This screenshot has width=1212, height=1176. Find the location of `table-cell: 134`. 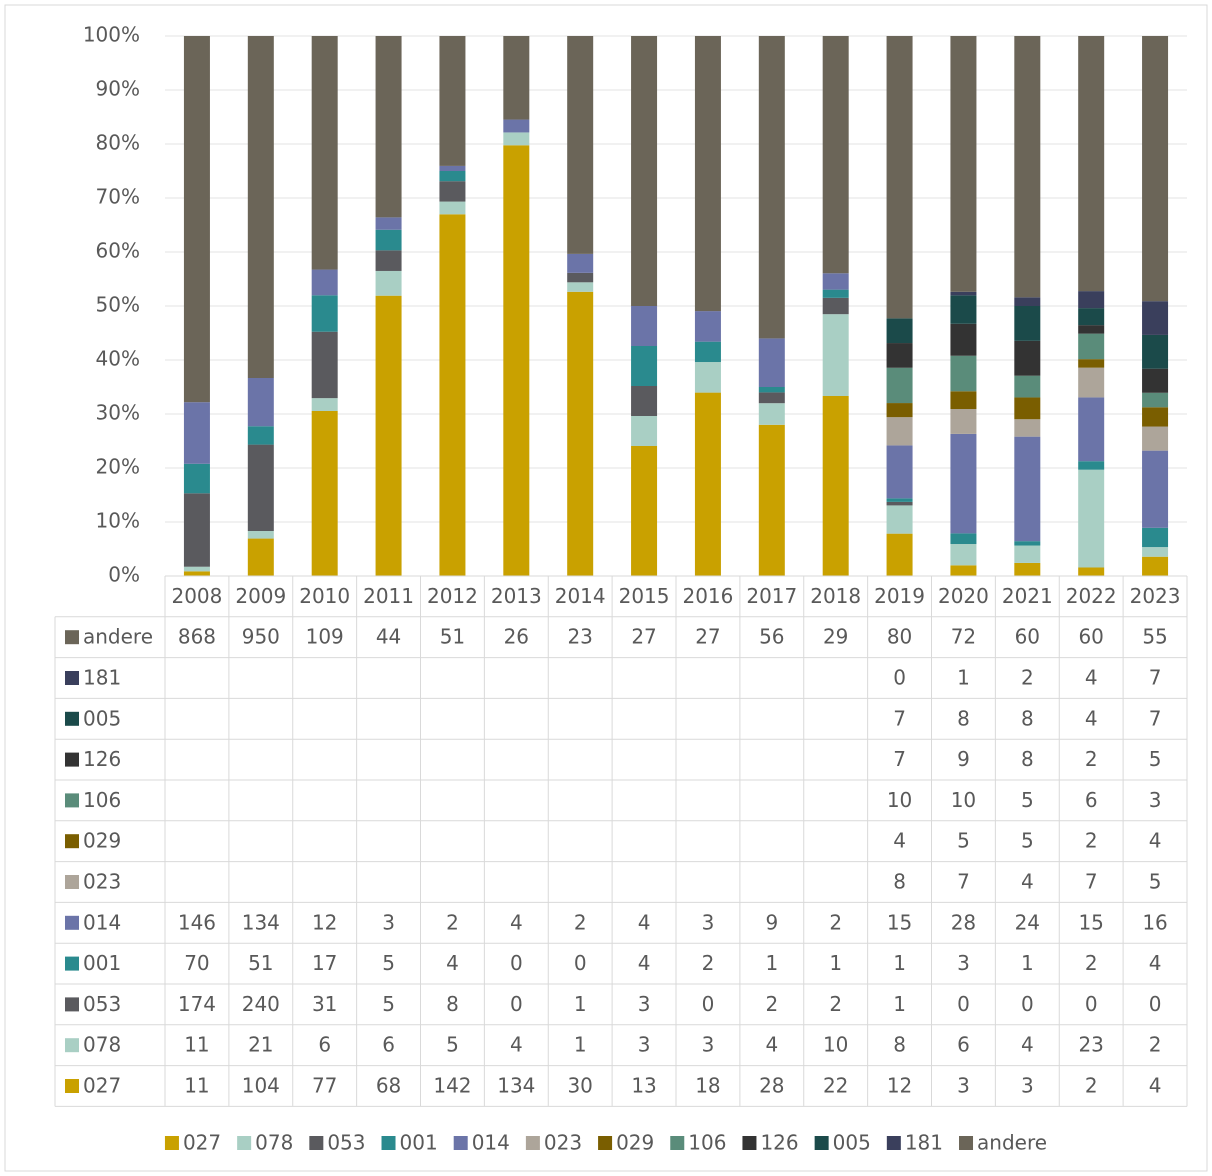

table-cell: 134 is located at coordinates (516, 1086).